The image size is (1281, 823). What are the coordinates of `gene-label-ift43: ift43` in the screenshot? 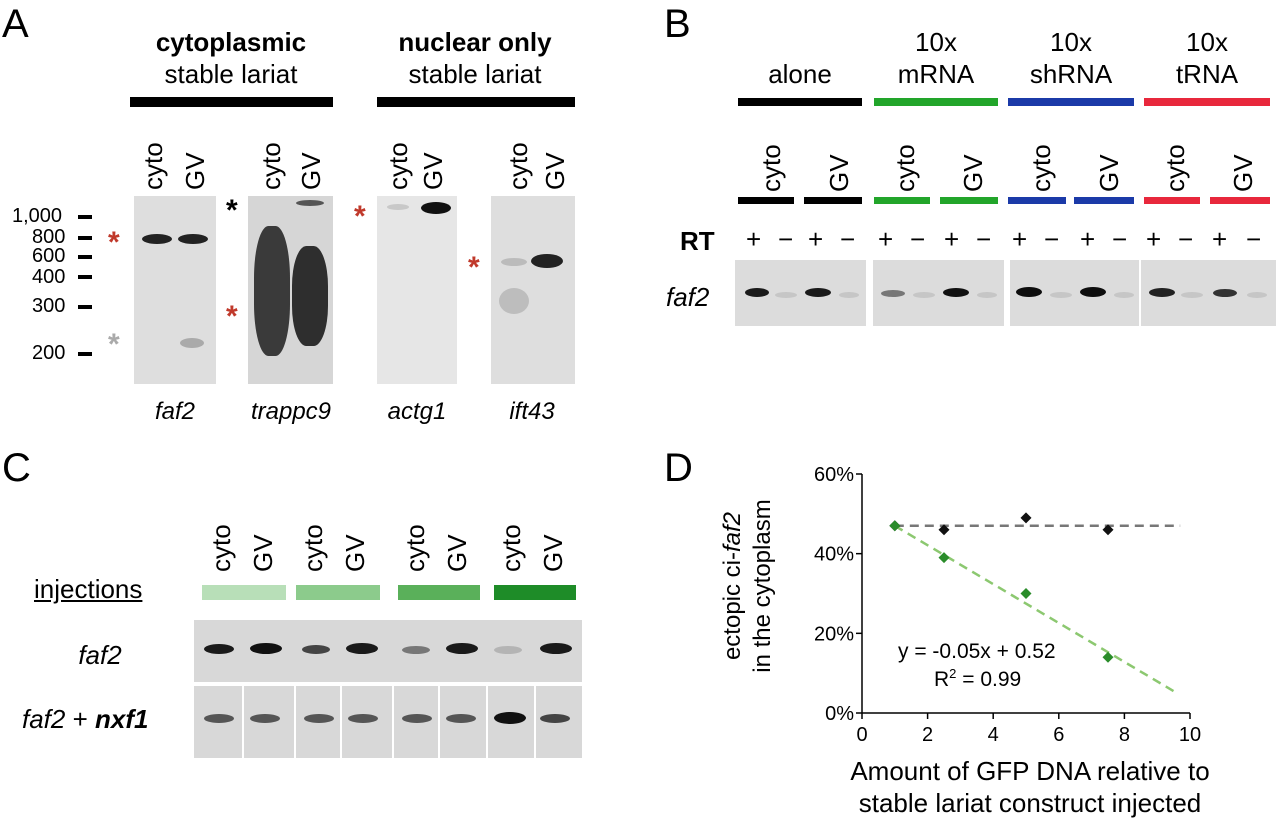 It's located at (532, 411).